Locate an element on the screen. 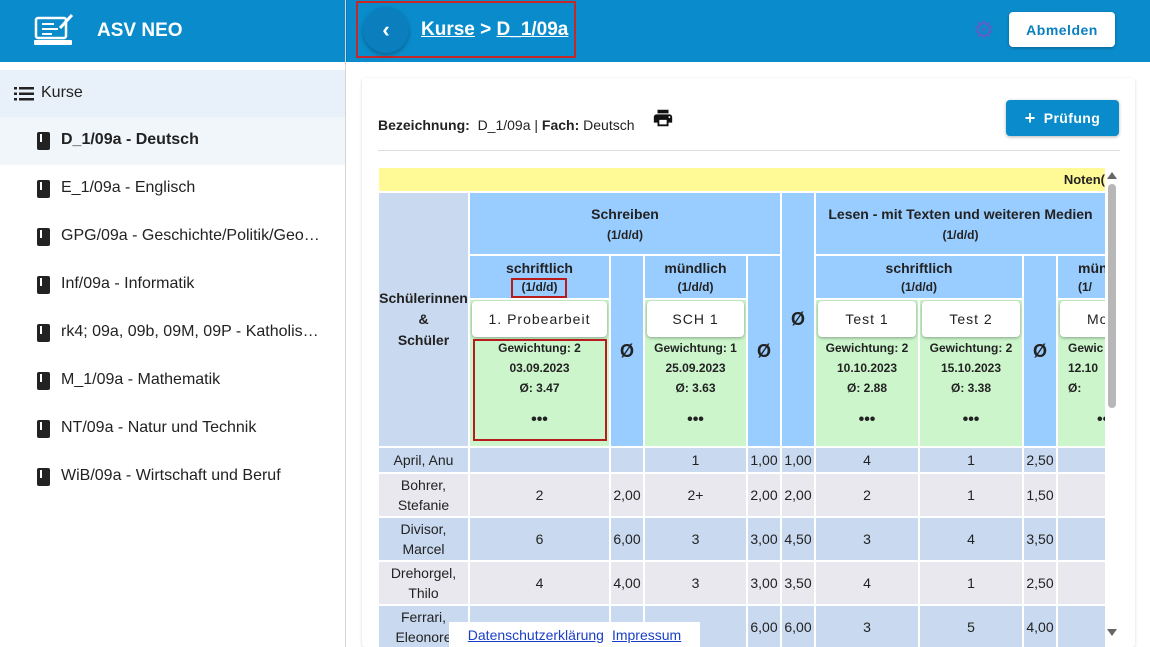 Image resolution: width=1150 pixels, height=647 pixels. grade-cell: 5 is located at coordinates (971, 626).